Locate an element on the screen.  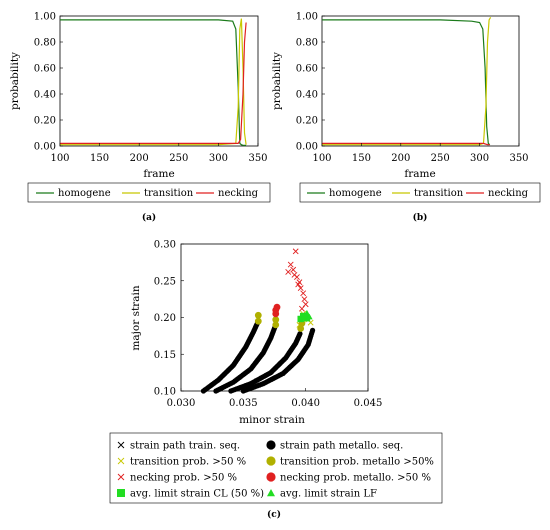
panel-b-ytick-label: 1.00 is located at coordinates (307, 17).